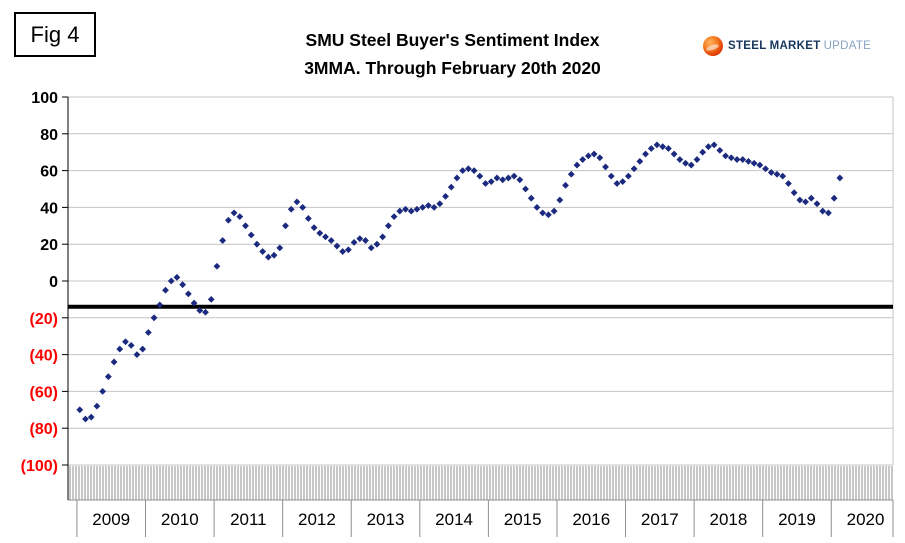  Describe the element at coordinates (591, 519) in the screenshot. I see `x-tick-label: 2016` at that location.